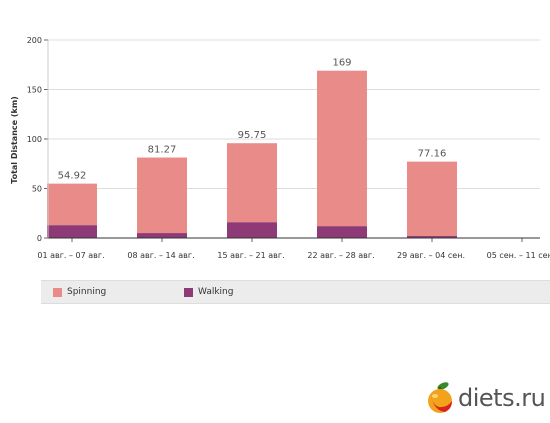  I want to click on y-tick-label: 100, so click(34, 139).